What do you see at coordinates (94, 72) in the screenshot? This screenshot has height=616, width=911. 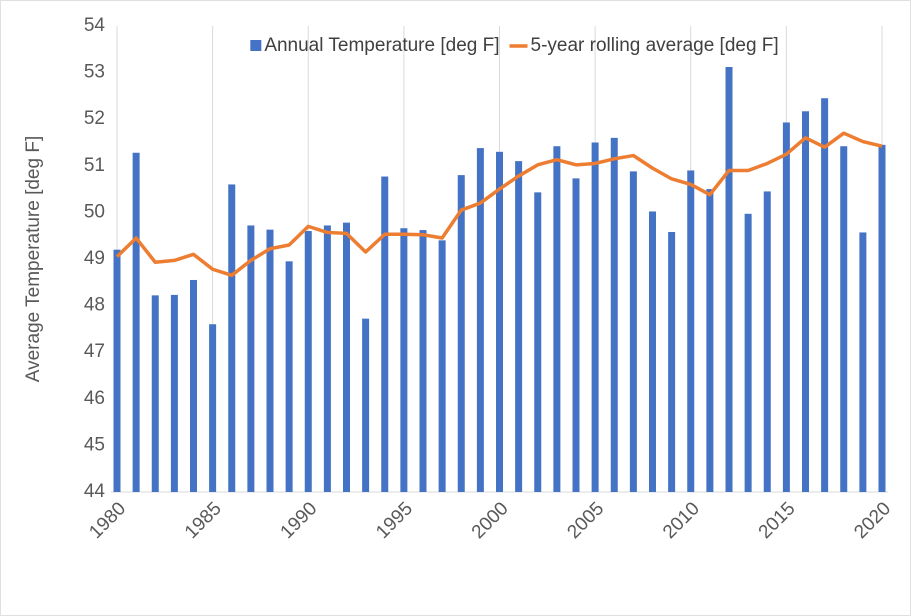 I see `y-tick-label: 53` at bounding box center [94, 72].